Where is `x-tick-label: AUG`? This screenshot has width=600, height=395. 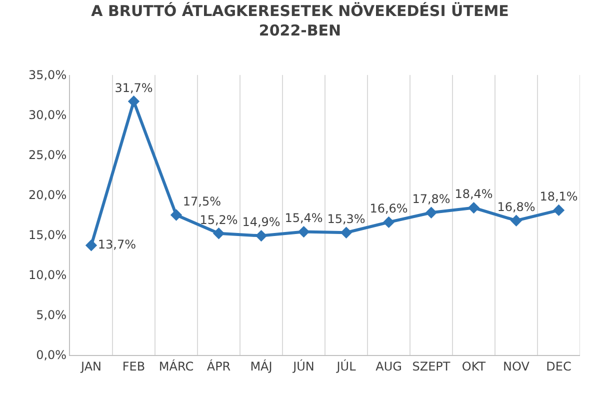
x-tick-label: AUG is located at coordinates (389, 366).